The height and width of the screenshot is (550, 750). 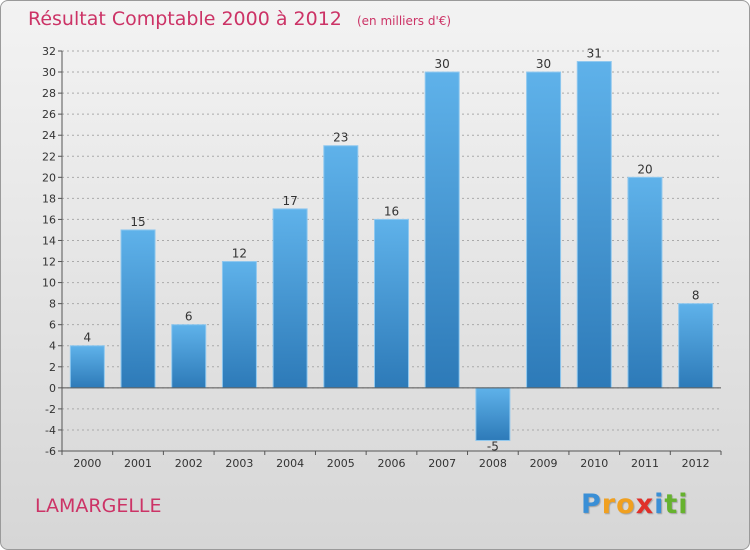 I want to click on x-tick-label: 2002, so click(x=189, y=463).